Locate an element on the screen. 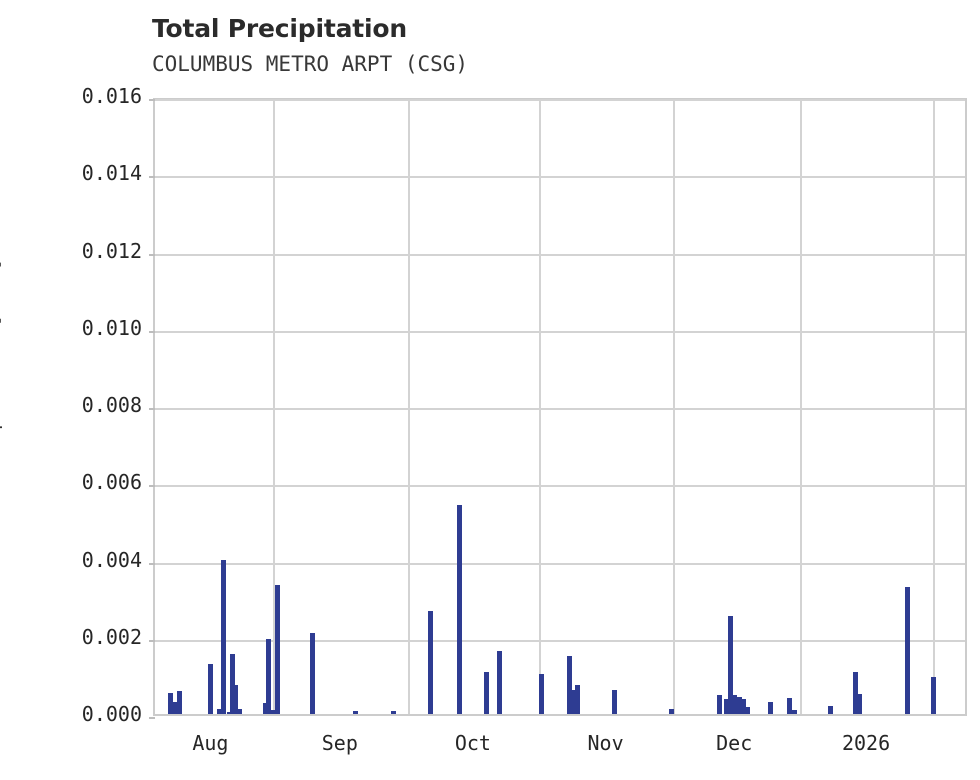 The height and width of the screenshot is (780, 980). y-axis-tick-label: 0.016 is located at coordinates (111, 96).